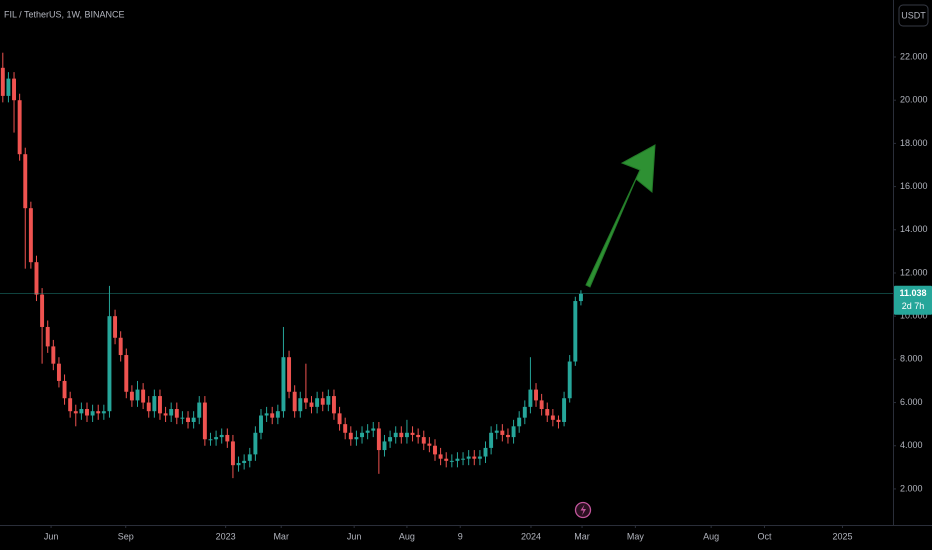  What do you see at coordinates (226, 536) in the screenshot?
I see `x-tick-label: 2023` at bounding box center [226, 536].